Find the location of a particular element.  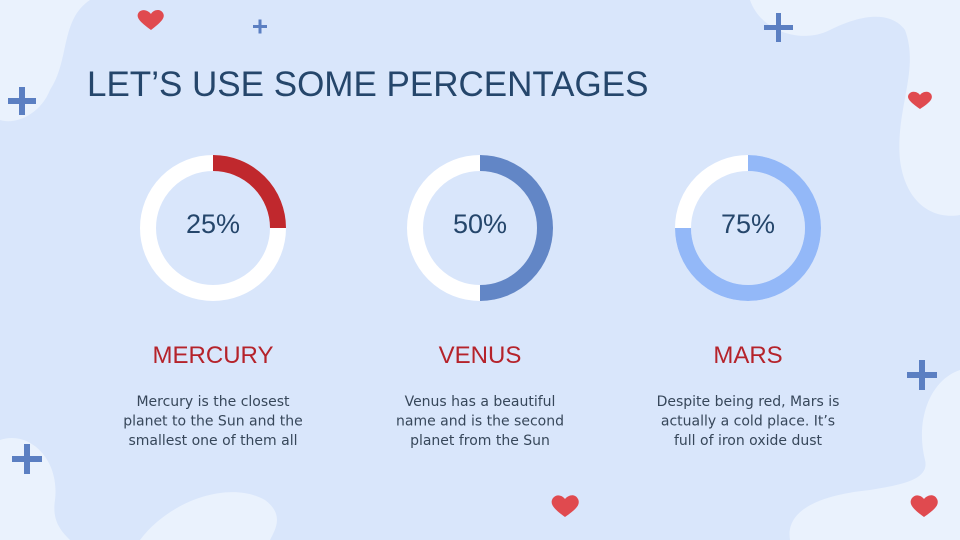

percent-label: 75% is located at coordinates (748, 224).